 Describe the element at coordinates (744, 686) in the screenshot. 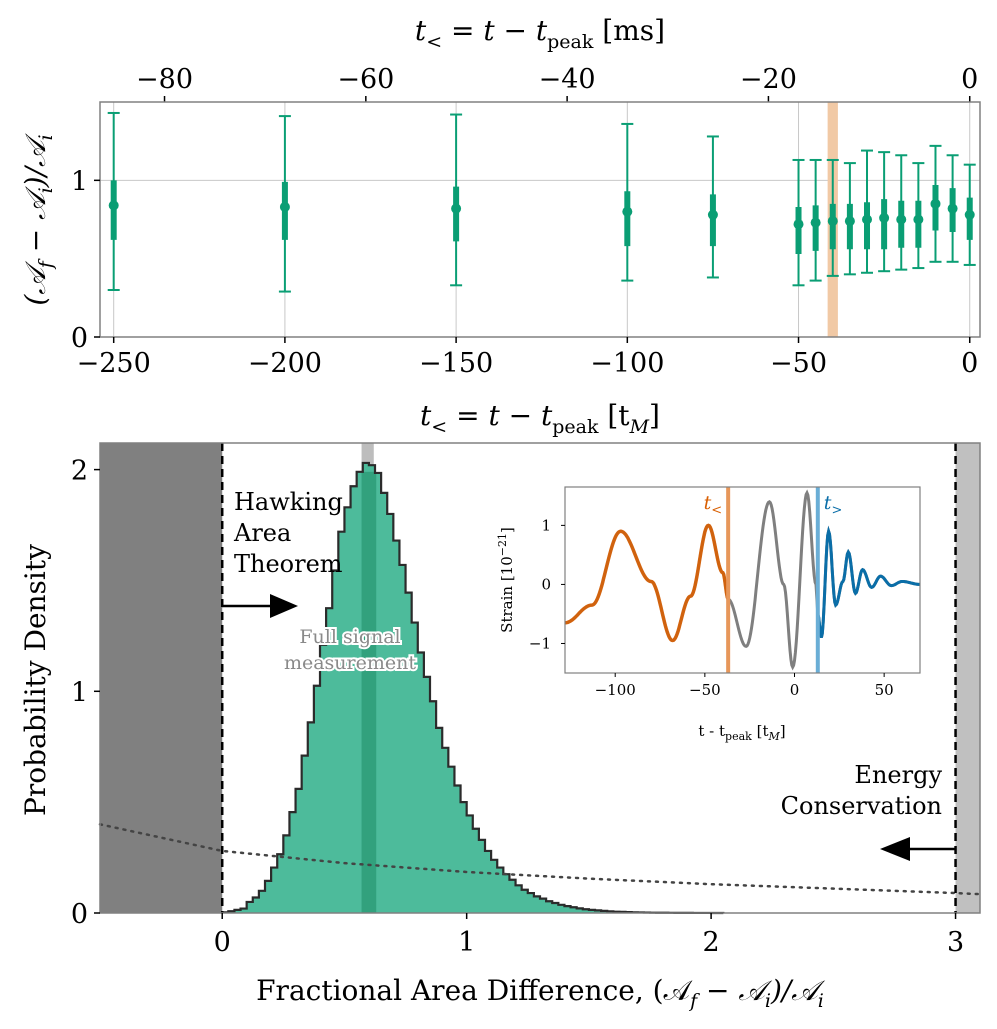

I see `inset-x-axis: −100 −50 0 50` at that location.